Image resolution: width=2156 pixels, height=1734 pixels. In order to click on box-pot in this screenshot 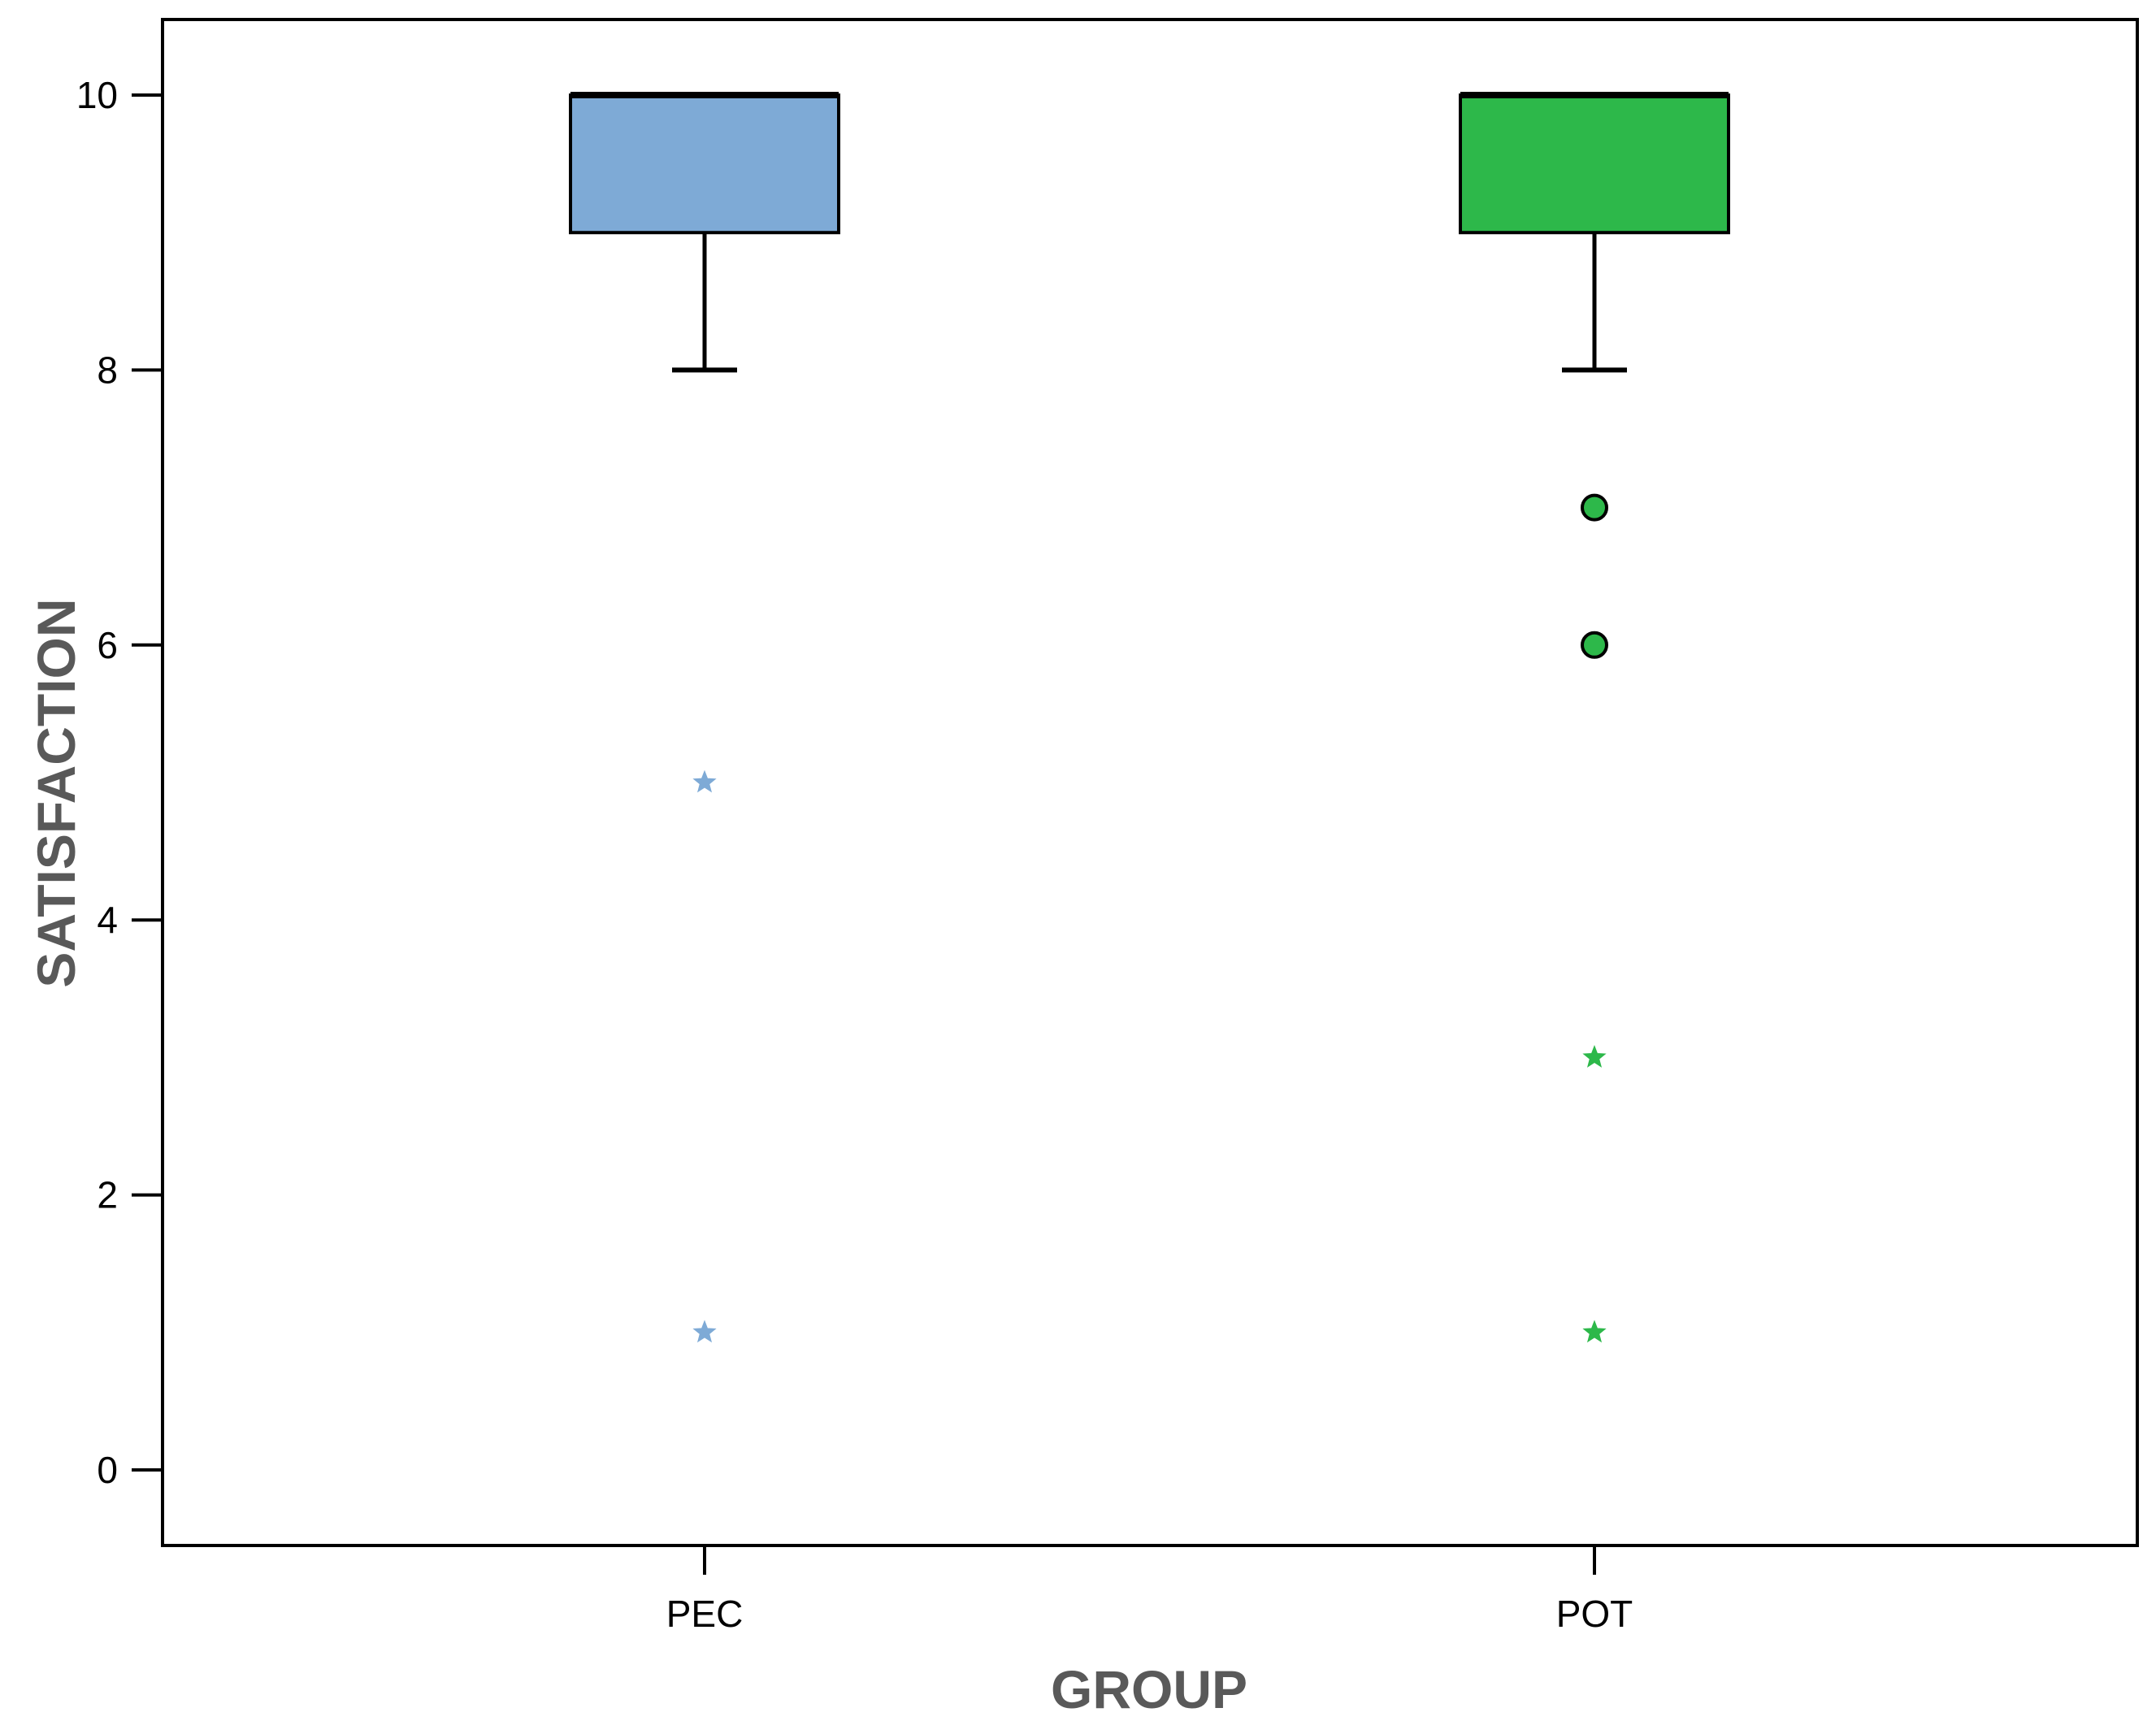, I will do `click(1595, 233)`.